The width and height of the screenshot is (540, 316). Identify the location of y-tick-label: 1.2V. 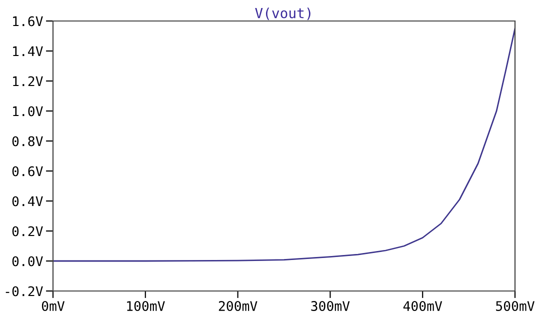
(28, 81).